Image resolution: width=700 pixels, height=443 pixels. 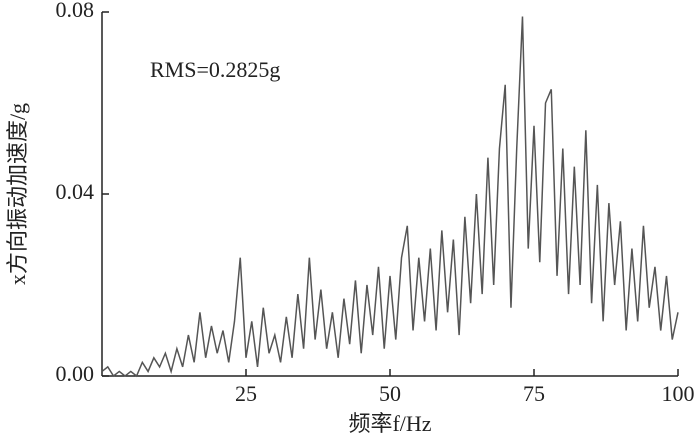 I want to click on y-tick-label: 0.04, so click(x=75, y=191).